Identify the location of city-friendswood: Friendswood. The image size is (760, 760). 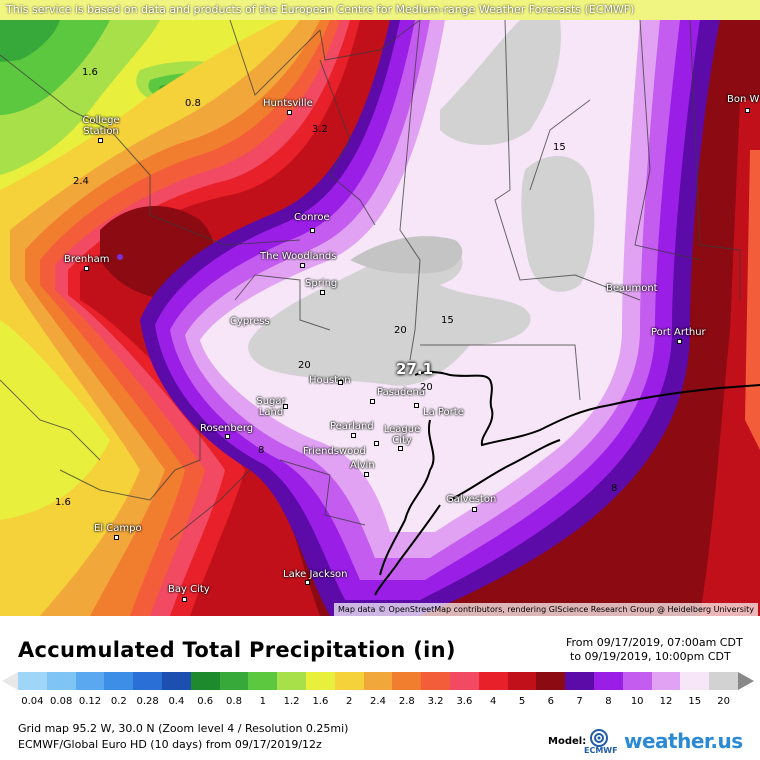
(334, 451).